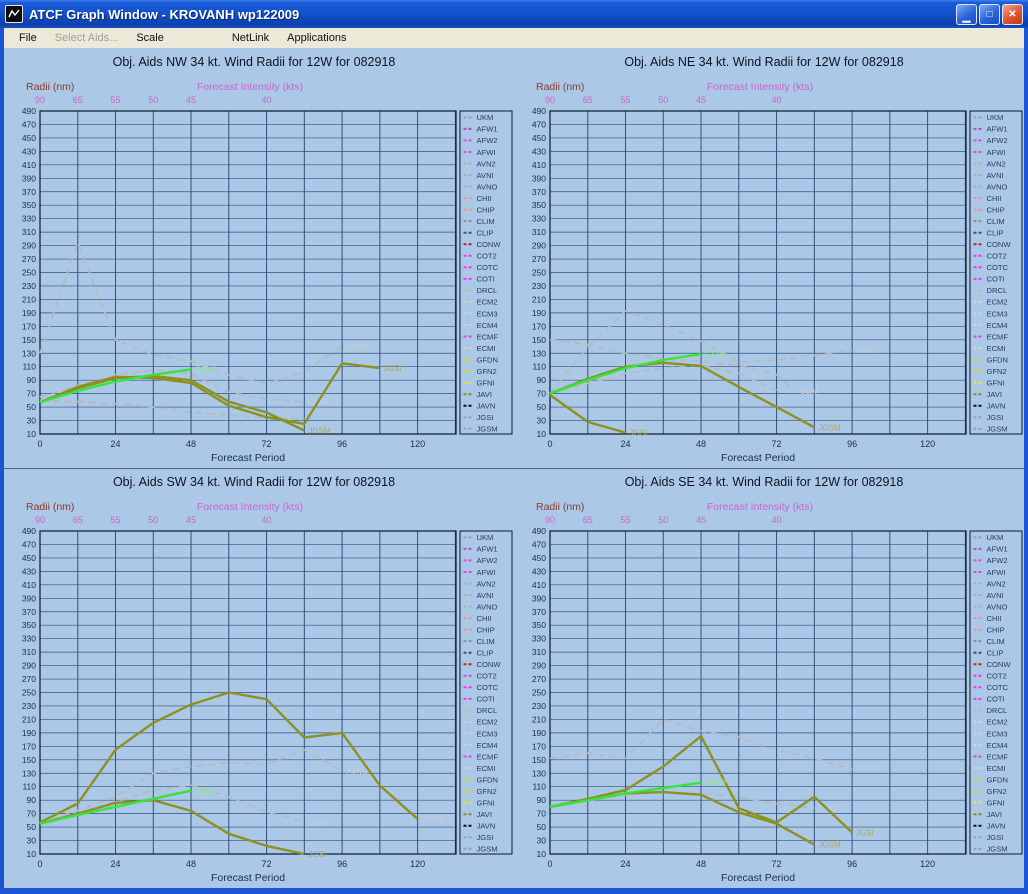 The width and height of the screenshot is (1028, 894). Describe the element at coordinates (153, 520) in the screenshot. I see `intensity-value: 50` at that location.